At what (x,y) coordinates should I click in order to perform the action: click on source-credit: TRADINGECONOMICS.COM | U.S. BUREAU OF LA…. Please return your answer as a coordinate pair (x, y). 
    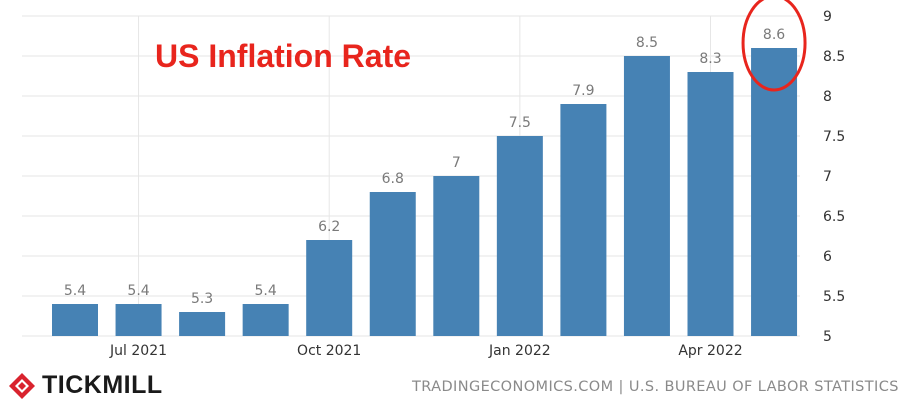
    Looking at the image, I should click on (655, 387).